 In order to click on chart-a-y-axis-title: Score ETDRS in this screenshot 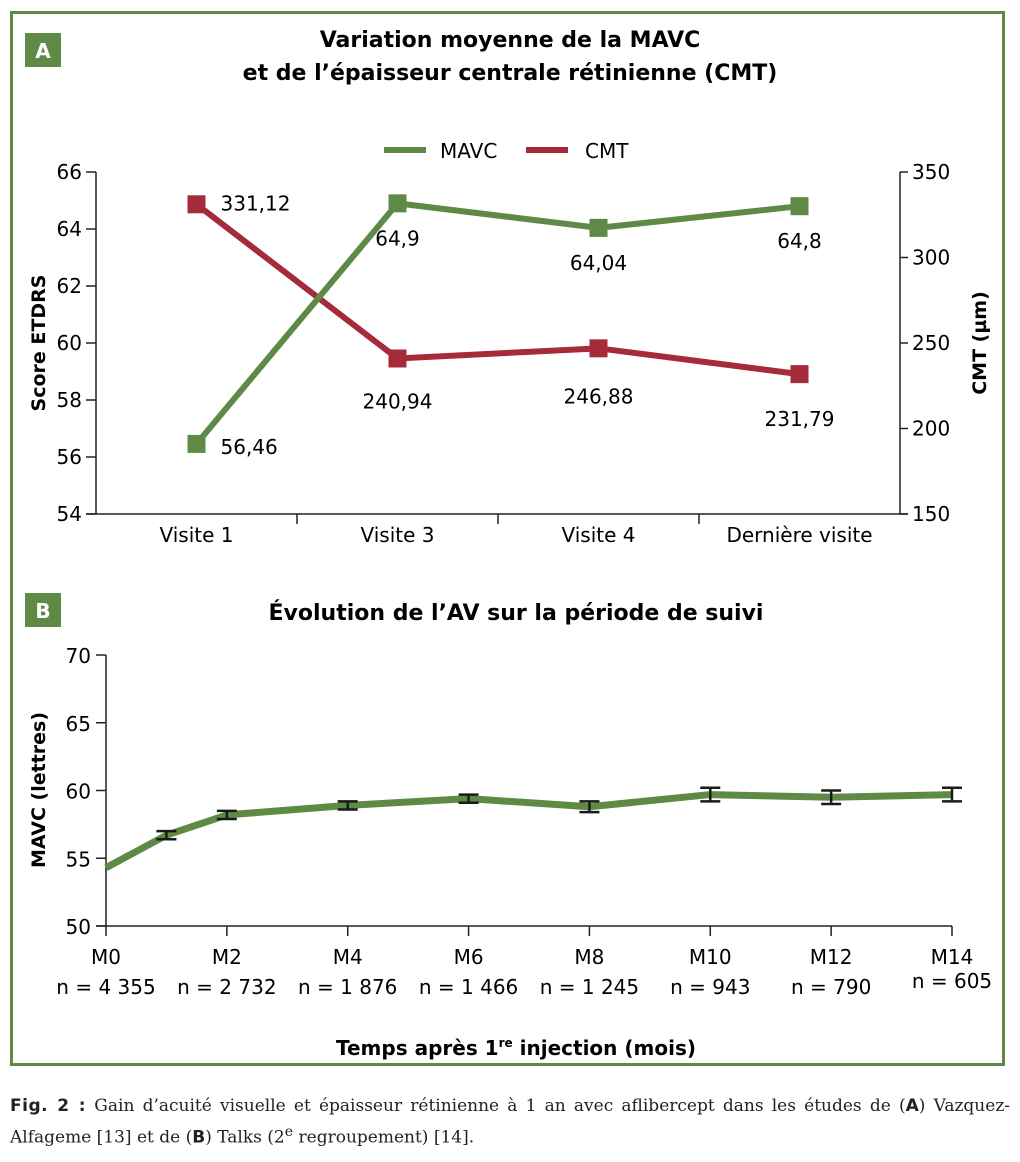, I will do `click(39, 343)`.